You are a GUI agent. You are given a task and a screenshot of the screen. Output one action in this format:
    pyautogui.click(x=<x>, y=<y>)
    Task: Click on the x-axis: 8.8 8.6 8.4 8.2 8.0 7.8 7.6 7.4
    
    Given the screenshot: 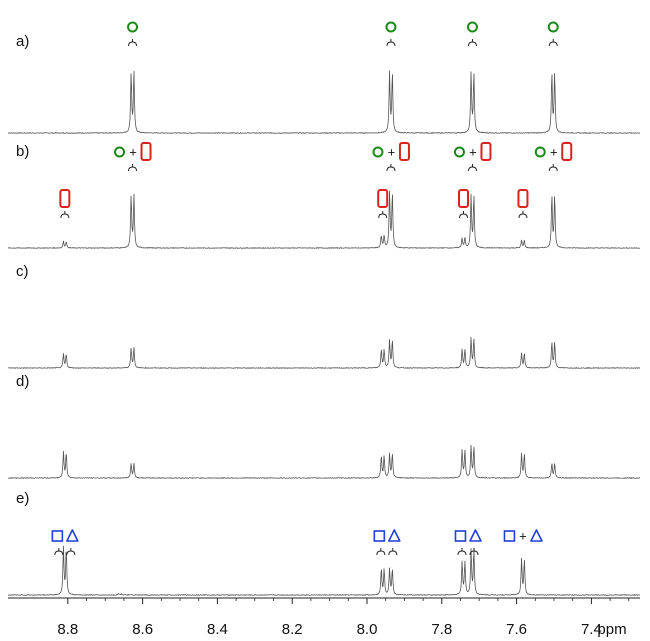 What is the action you would take?
    pyautogui.click(x=324, y=617)
    